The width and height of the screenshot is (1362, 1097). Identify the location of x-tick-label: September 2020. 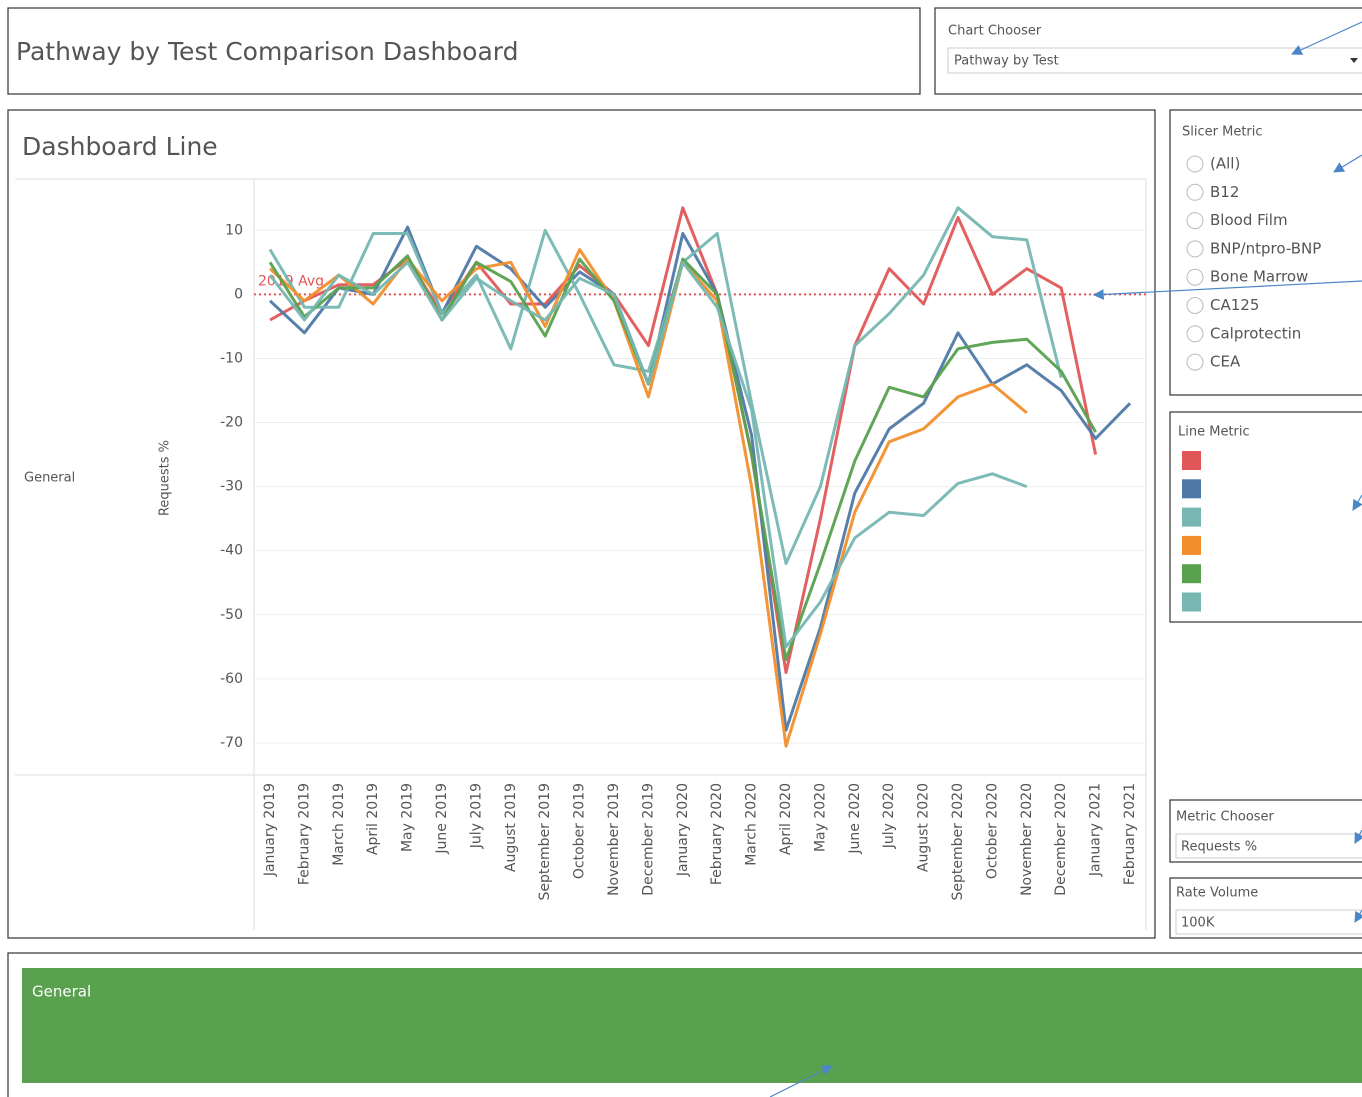
(958, 841).